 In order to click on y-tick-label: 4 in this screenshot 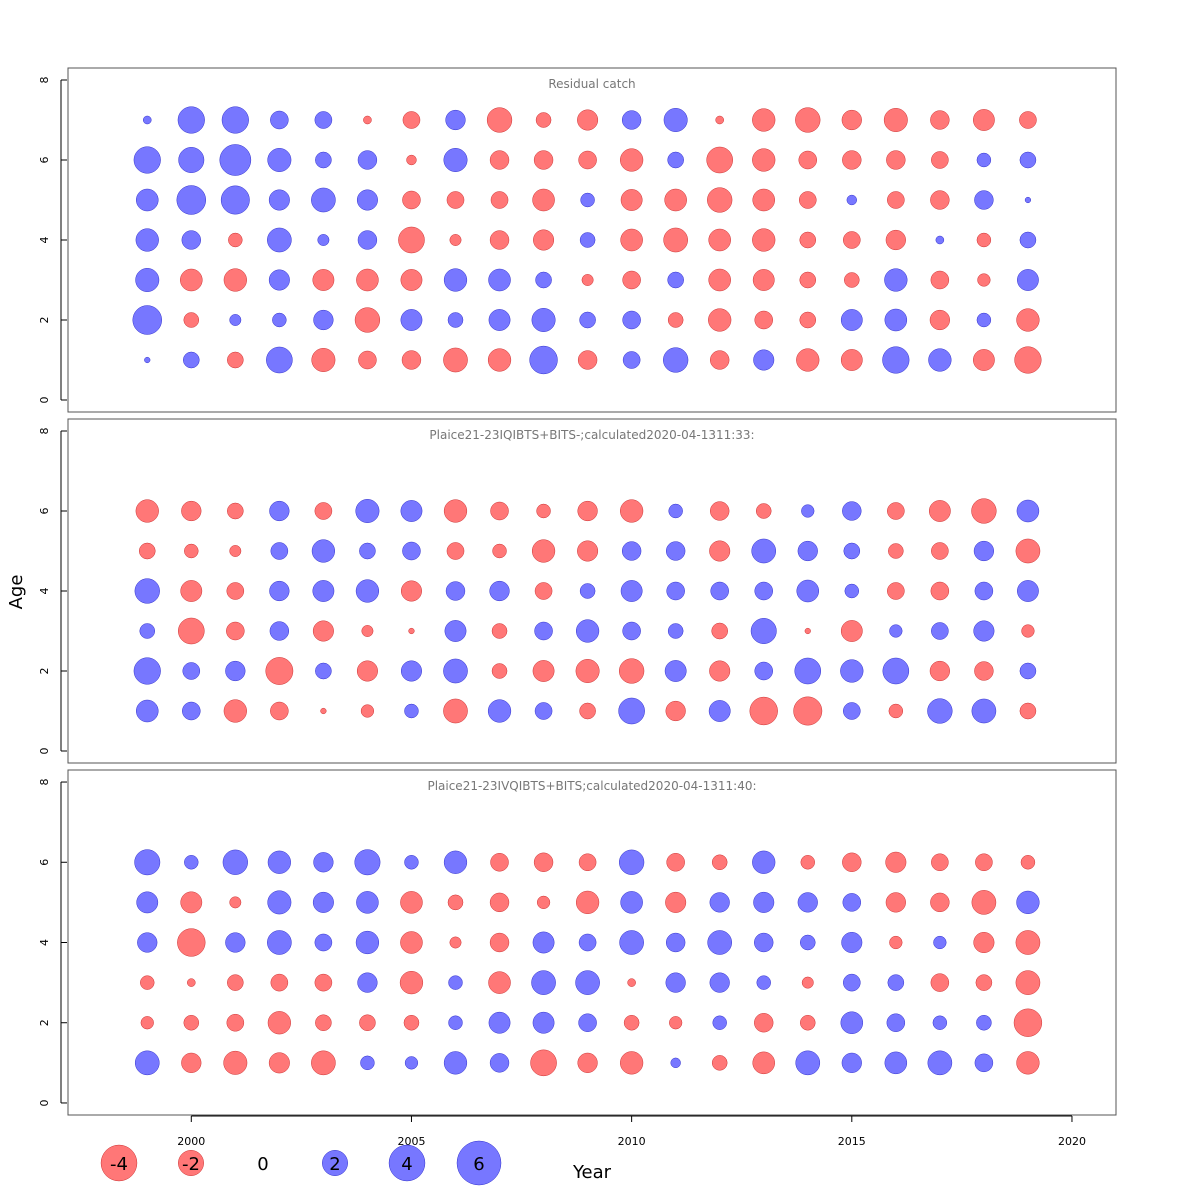, I will do `click(44, 591)`.